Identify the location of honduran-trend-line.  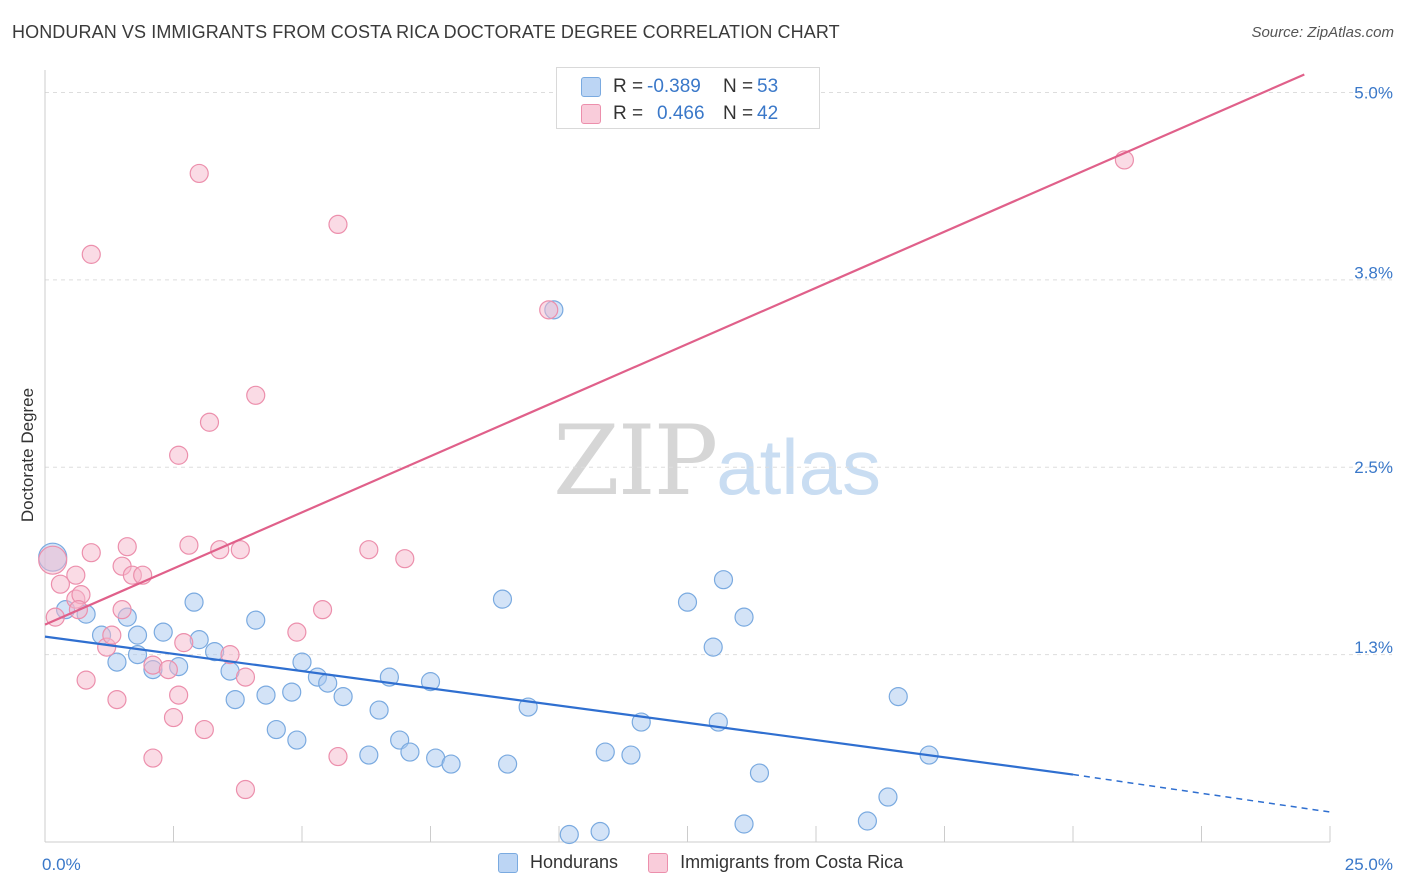
(559, 705).